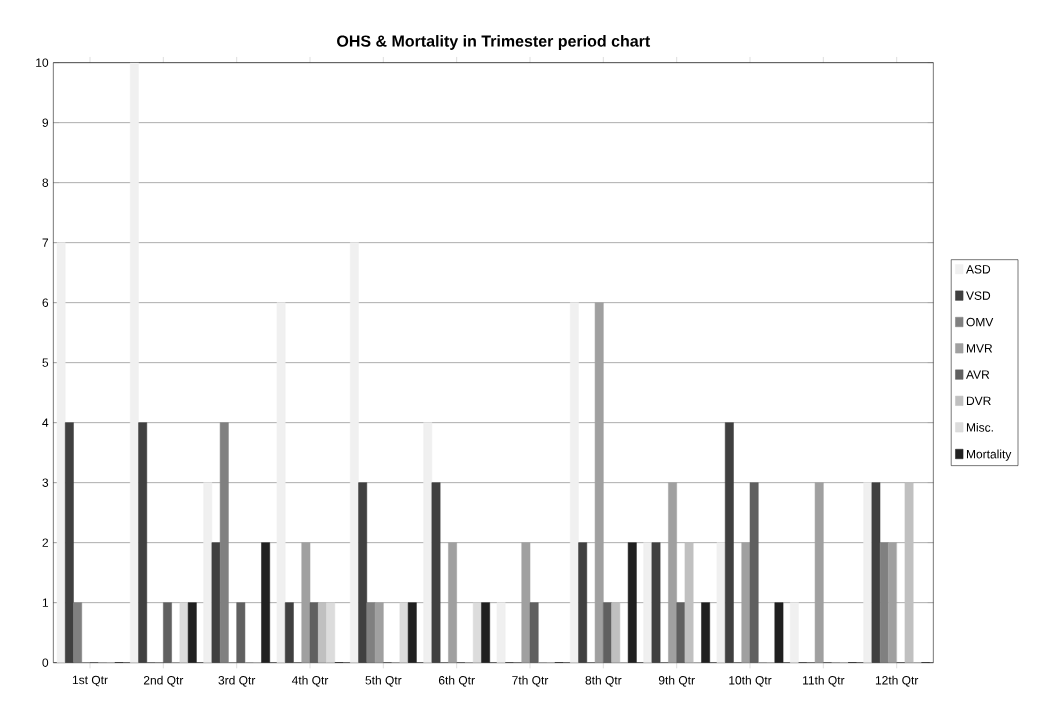 The height and width of the screenshot is (716, 1056). Describe the element at coordinates (45, 302) in the screenshot. I see `y-tick-label: 6` at that location.